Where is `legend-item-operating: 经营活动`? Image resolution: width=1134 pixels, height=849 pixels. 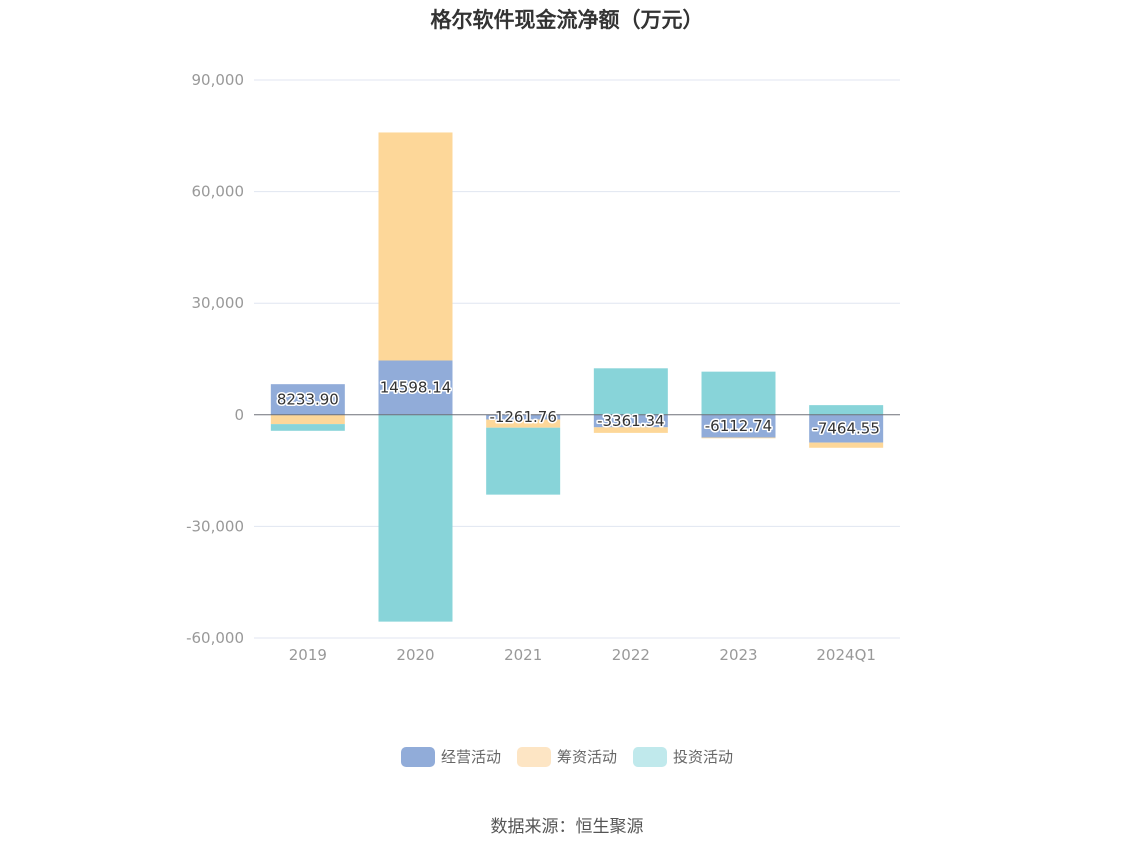
legend-item-operating: 经营活动 is located at coordinates (450, 756).